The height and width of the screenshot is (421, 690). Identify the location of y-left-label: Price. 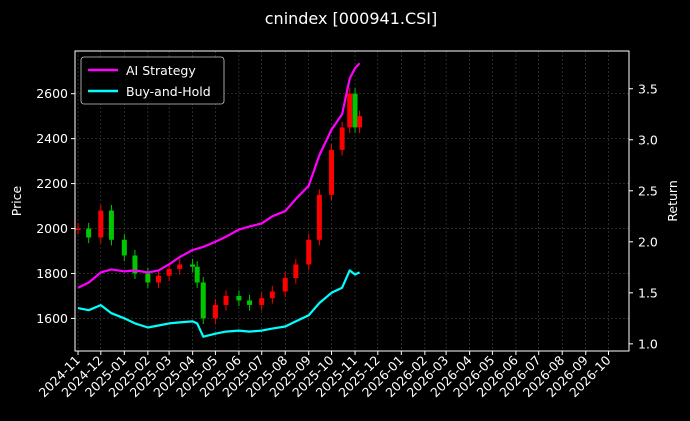
(16, 200).